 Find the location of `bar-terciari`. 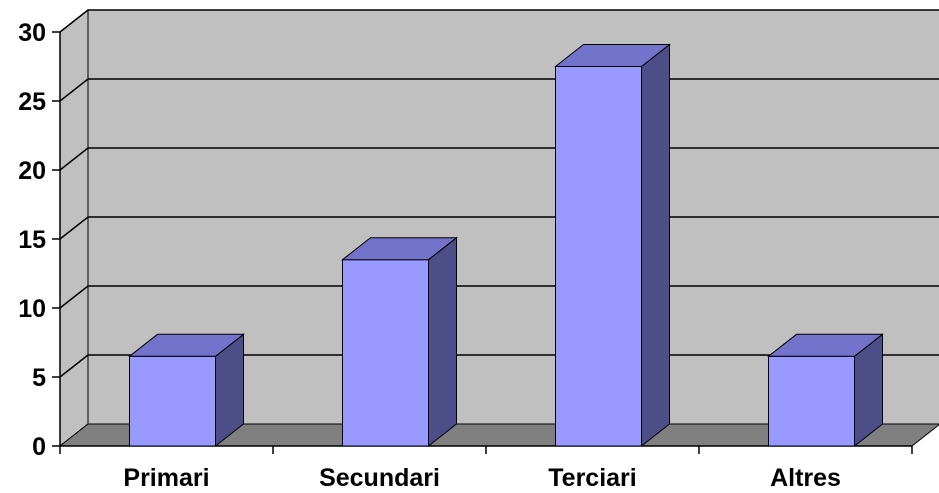

bar-terciari is located at coordinates (612, 245).